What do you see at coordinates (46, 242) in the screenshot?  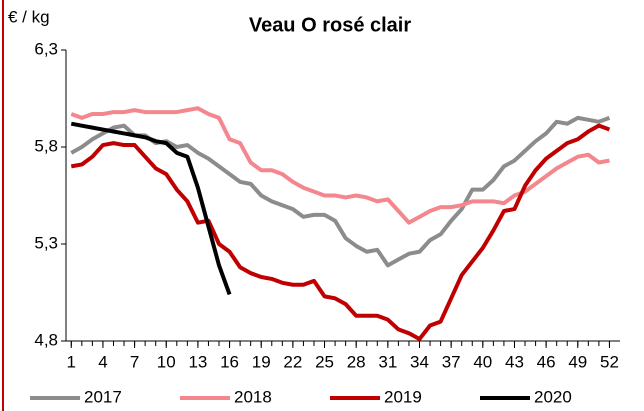 I see `y-tick-label: 5,3` at bounding box center [46, 242].